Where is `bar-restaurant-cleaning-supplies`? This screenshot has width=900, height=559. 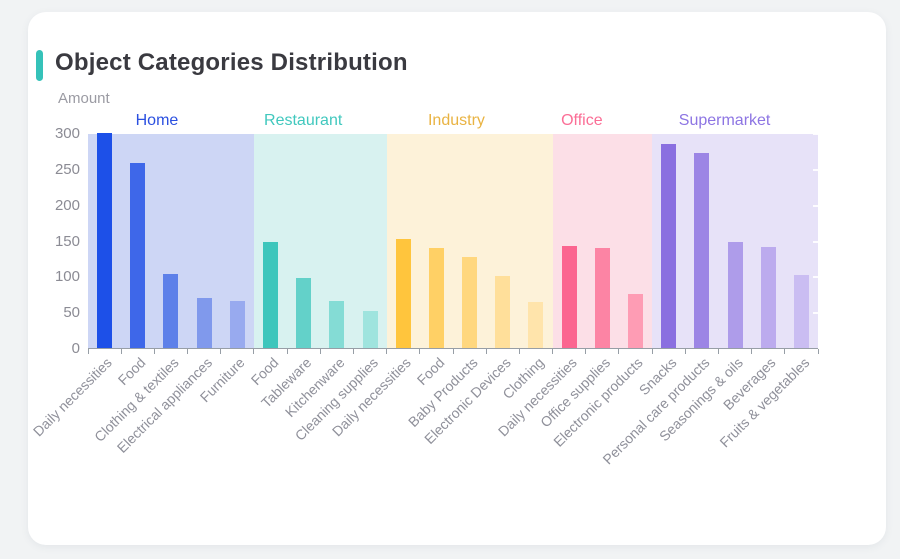 bar-restaurant-cleaning-supplies is located at coordinates (370, 329).